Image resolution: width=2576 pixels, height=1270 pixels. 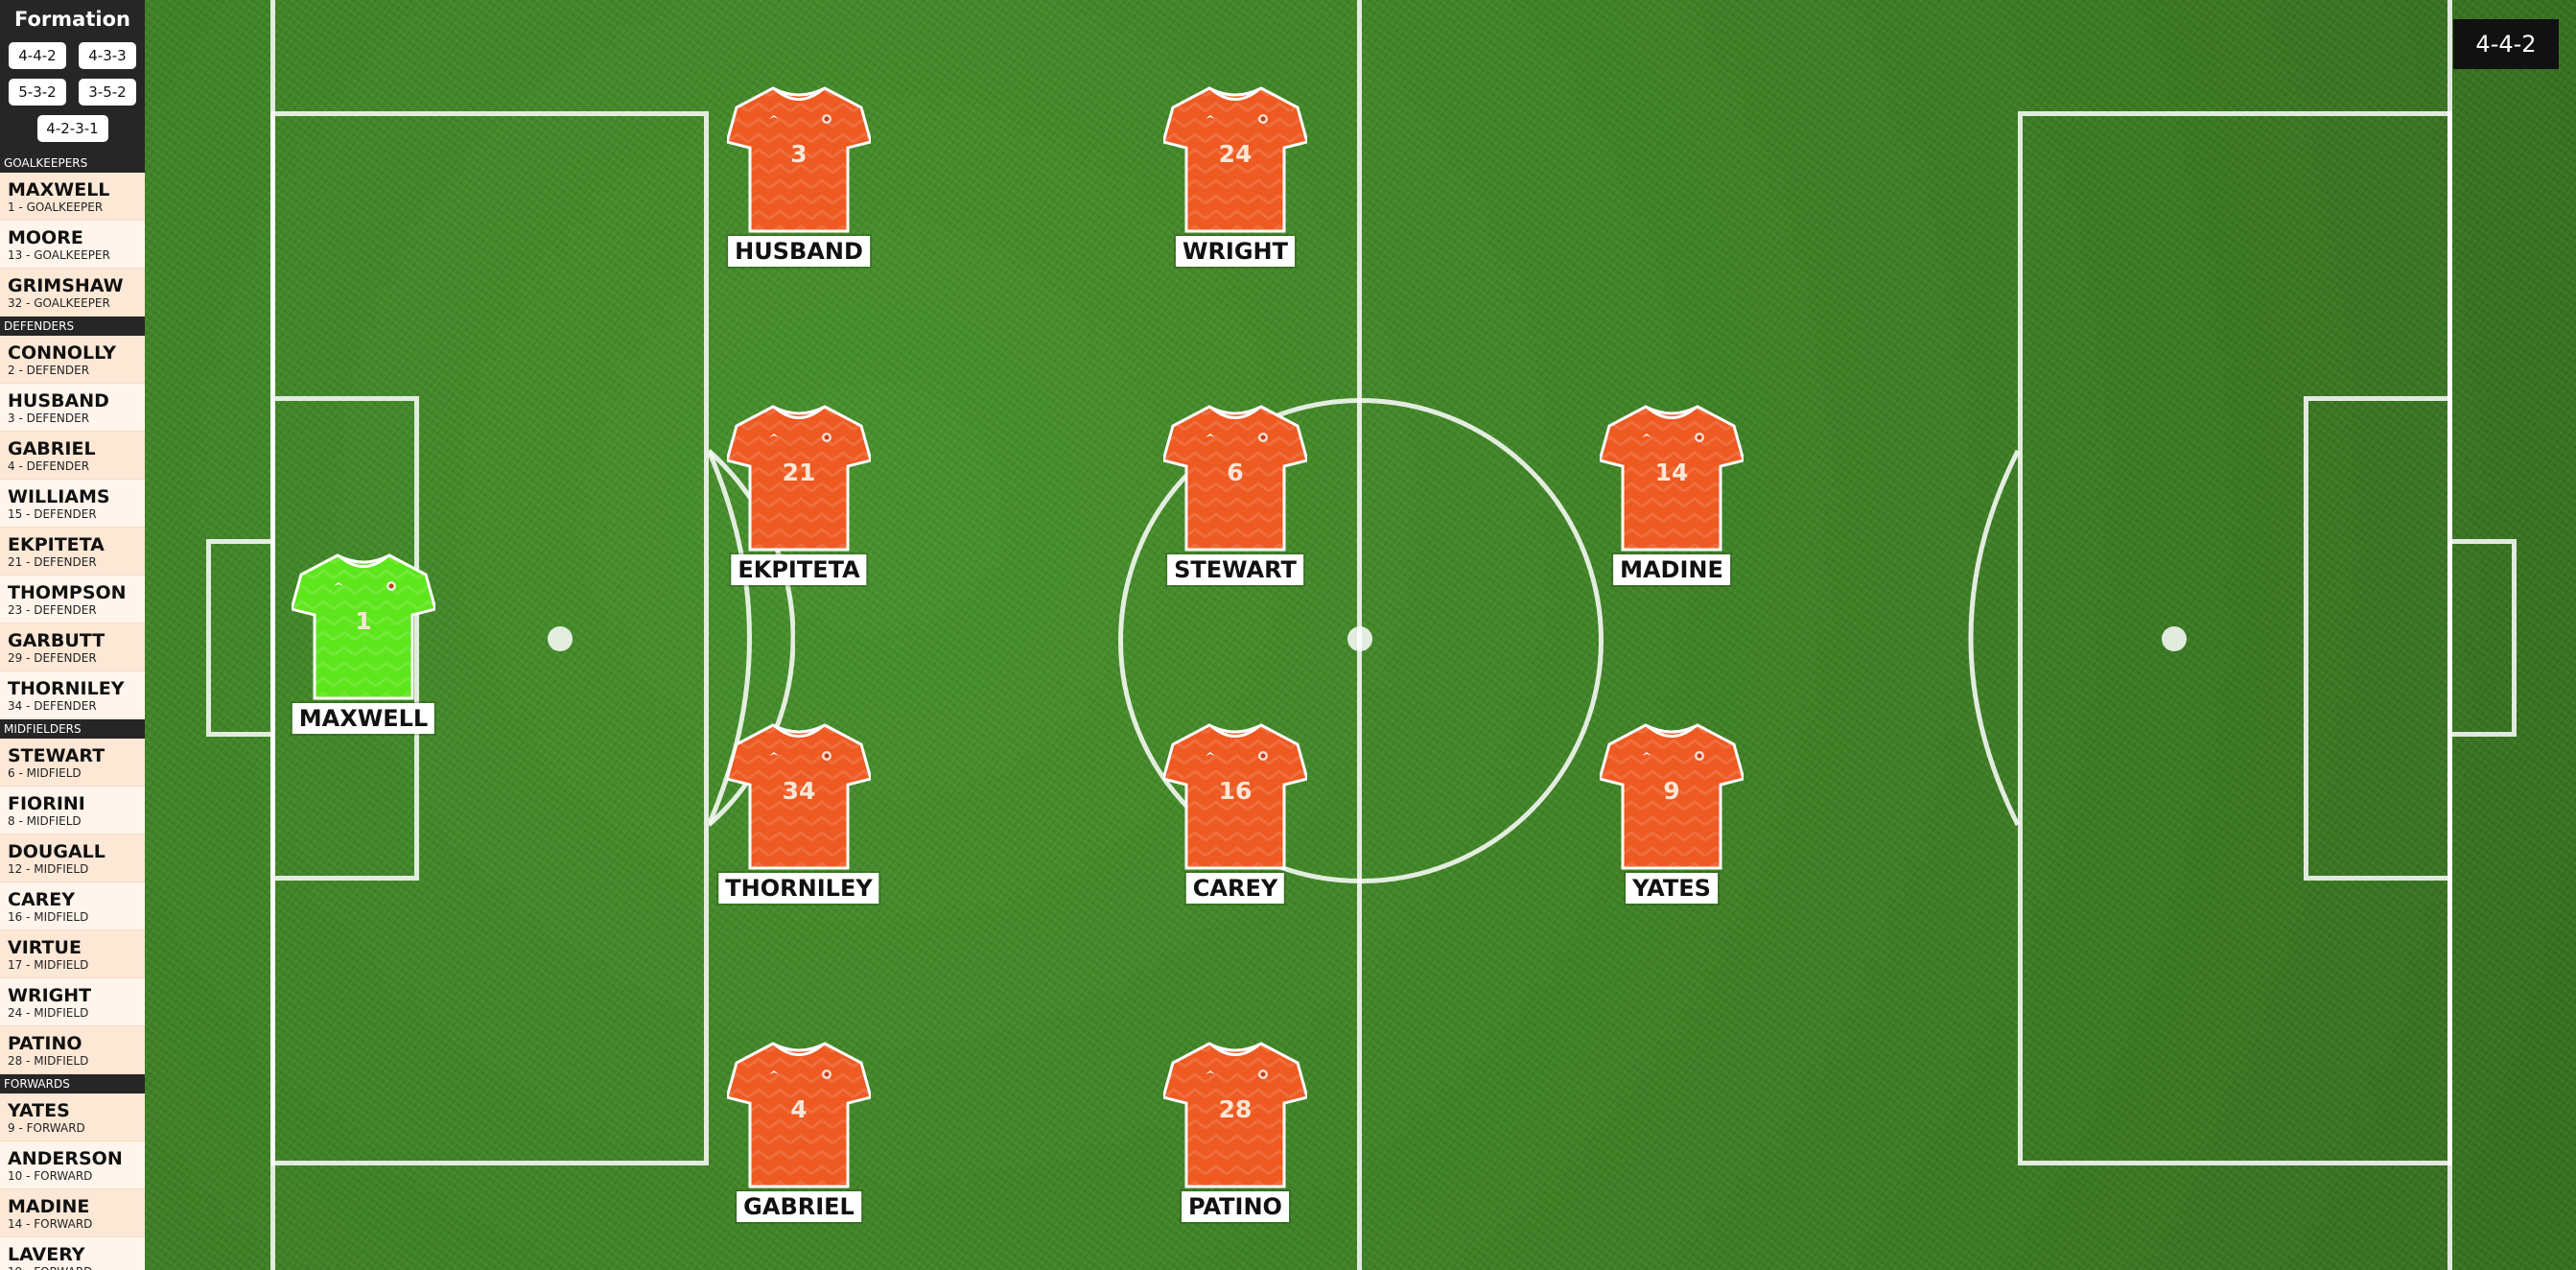 I want to click on player-name: EKPITETA, so click(x=56, y=544).